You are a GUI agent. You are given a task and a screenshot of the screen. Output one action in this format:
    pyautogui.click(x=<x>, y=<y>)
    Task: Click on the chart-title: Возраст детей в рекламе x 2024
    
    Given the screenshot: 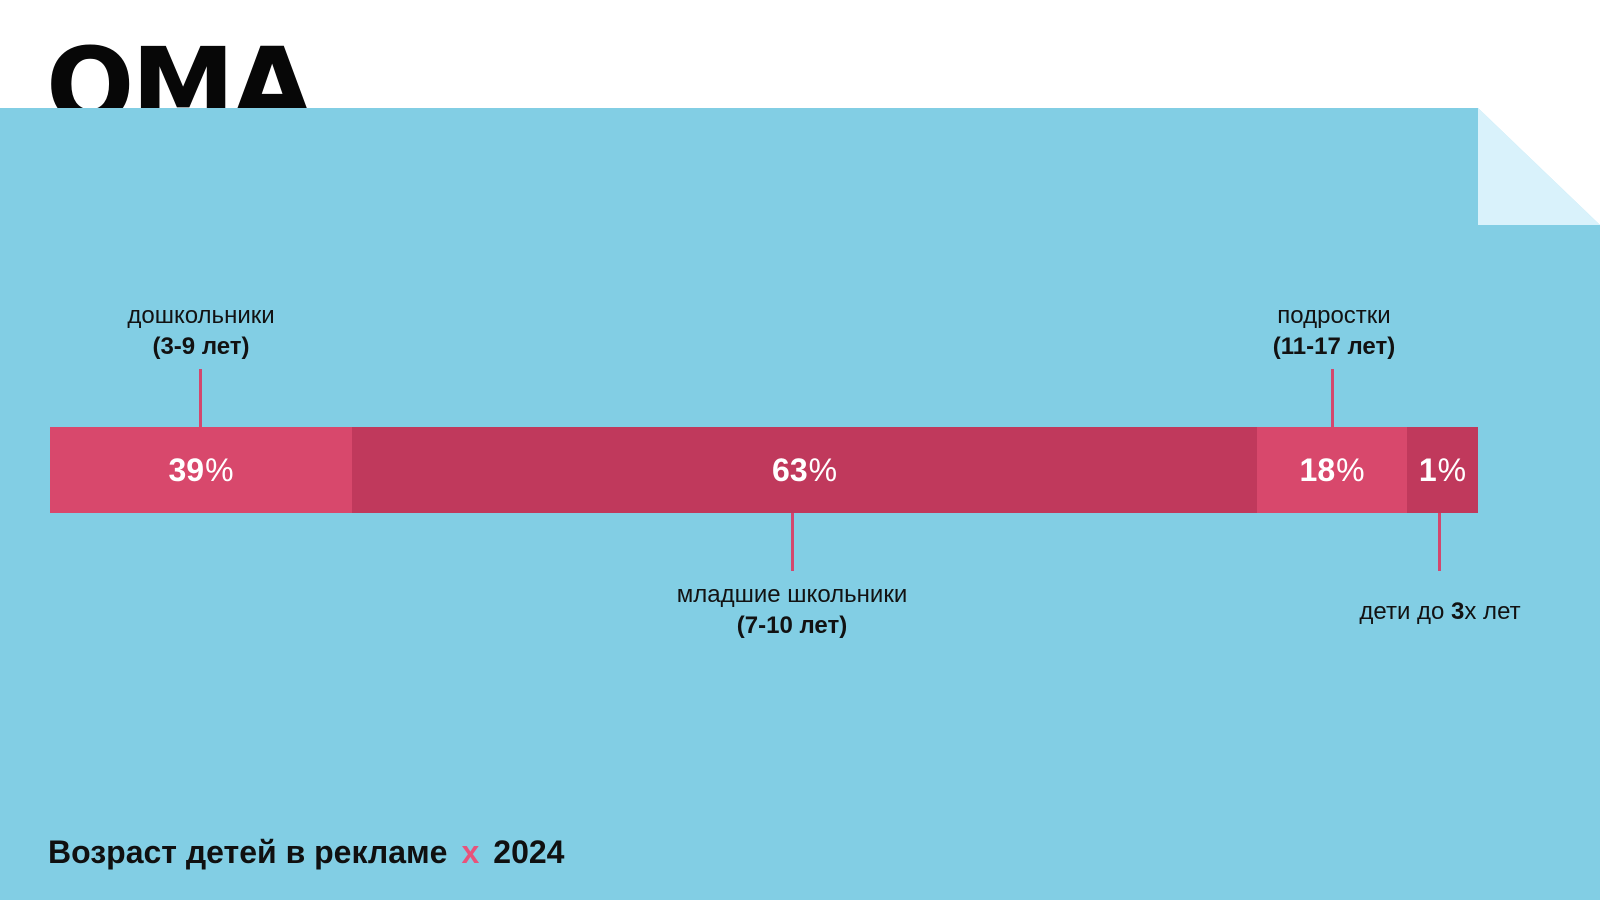 What is the action you would take?
    pyautogui.click(x=306, y=852)
    